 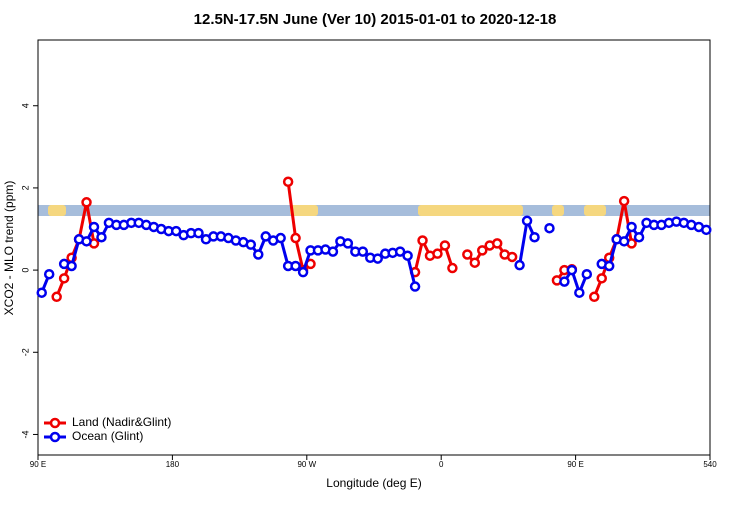 What do you see at coordinates (173, 464) in the screenshot?
I see `x-tick-label: 180` at bounding box center [173, 464].